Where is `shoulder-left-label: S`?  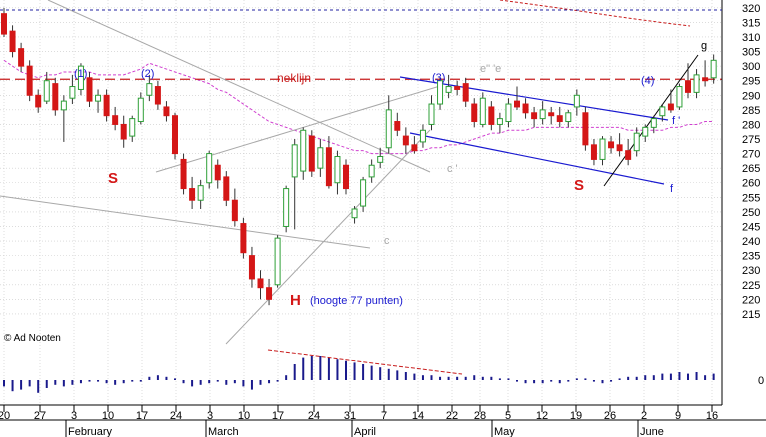
shoulder-left-label: S is located at coordinates (113, 178).